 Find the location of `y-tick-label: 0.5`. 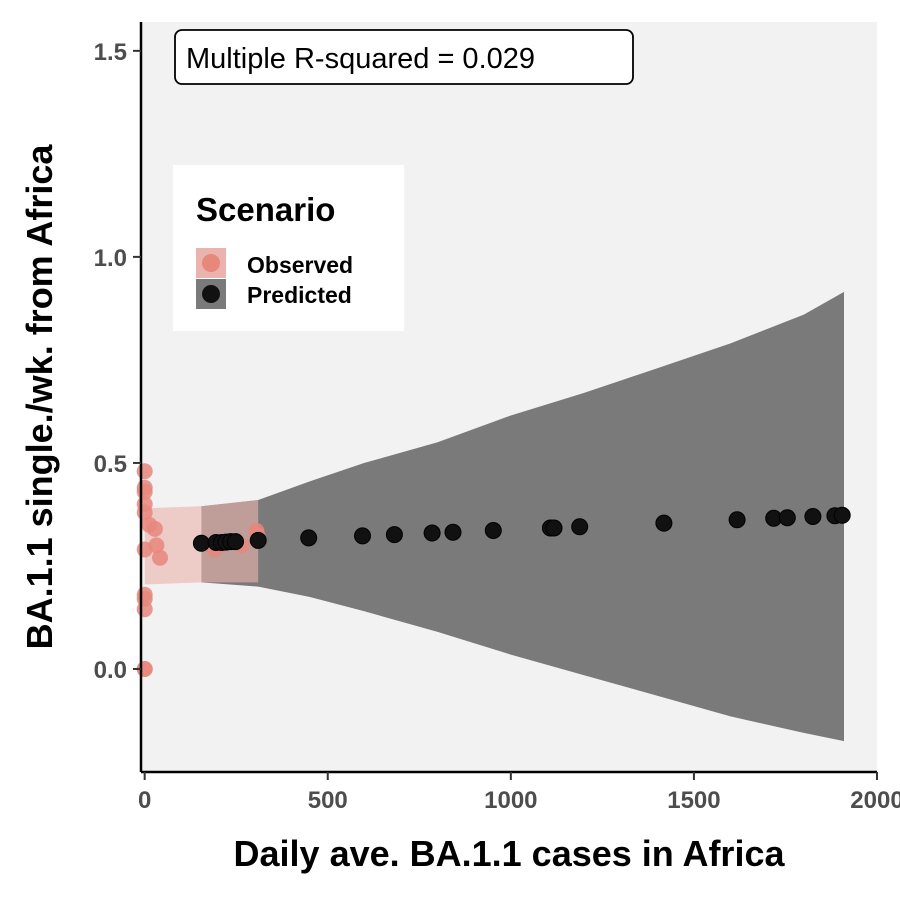

y-tick-label: 0.5 is located at coordinates (110, 464).